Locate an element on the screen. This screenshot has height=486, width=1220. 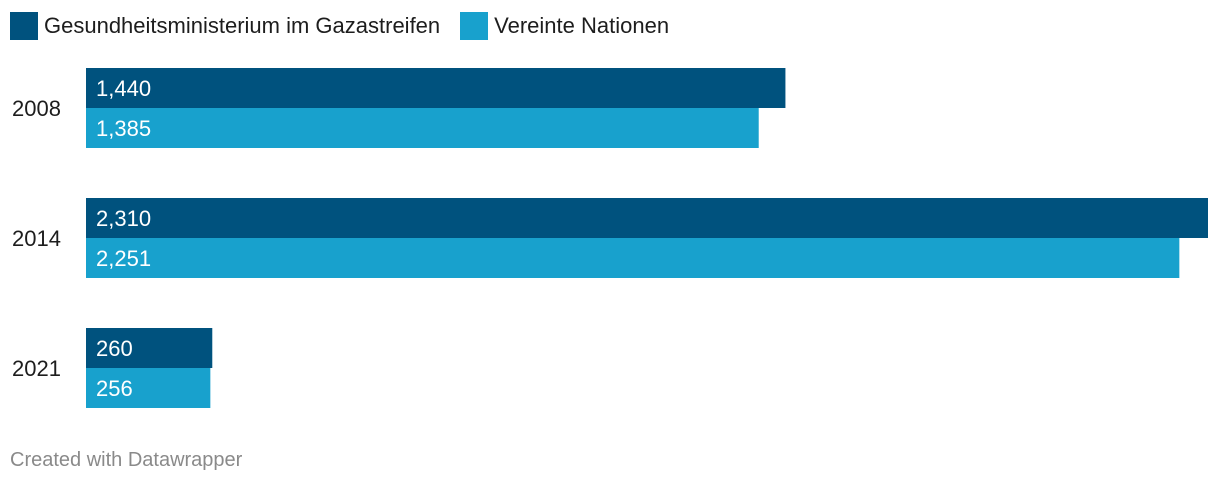
legend-item-gesundheitsministerium: Gesundheitsministerium im Gazastreifen is located at coordinates (225, 26).